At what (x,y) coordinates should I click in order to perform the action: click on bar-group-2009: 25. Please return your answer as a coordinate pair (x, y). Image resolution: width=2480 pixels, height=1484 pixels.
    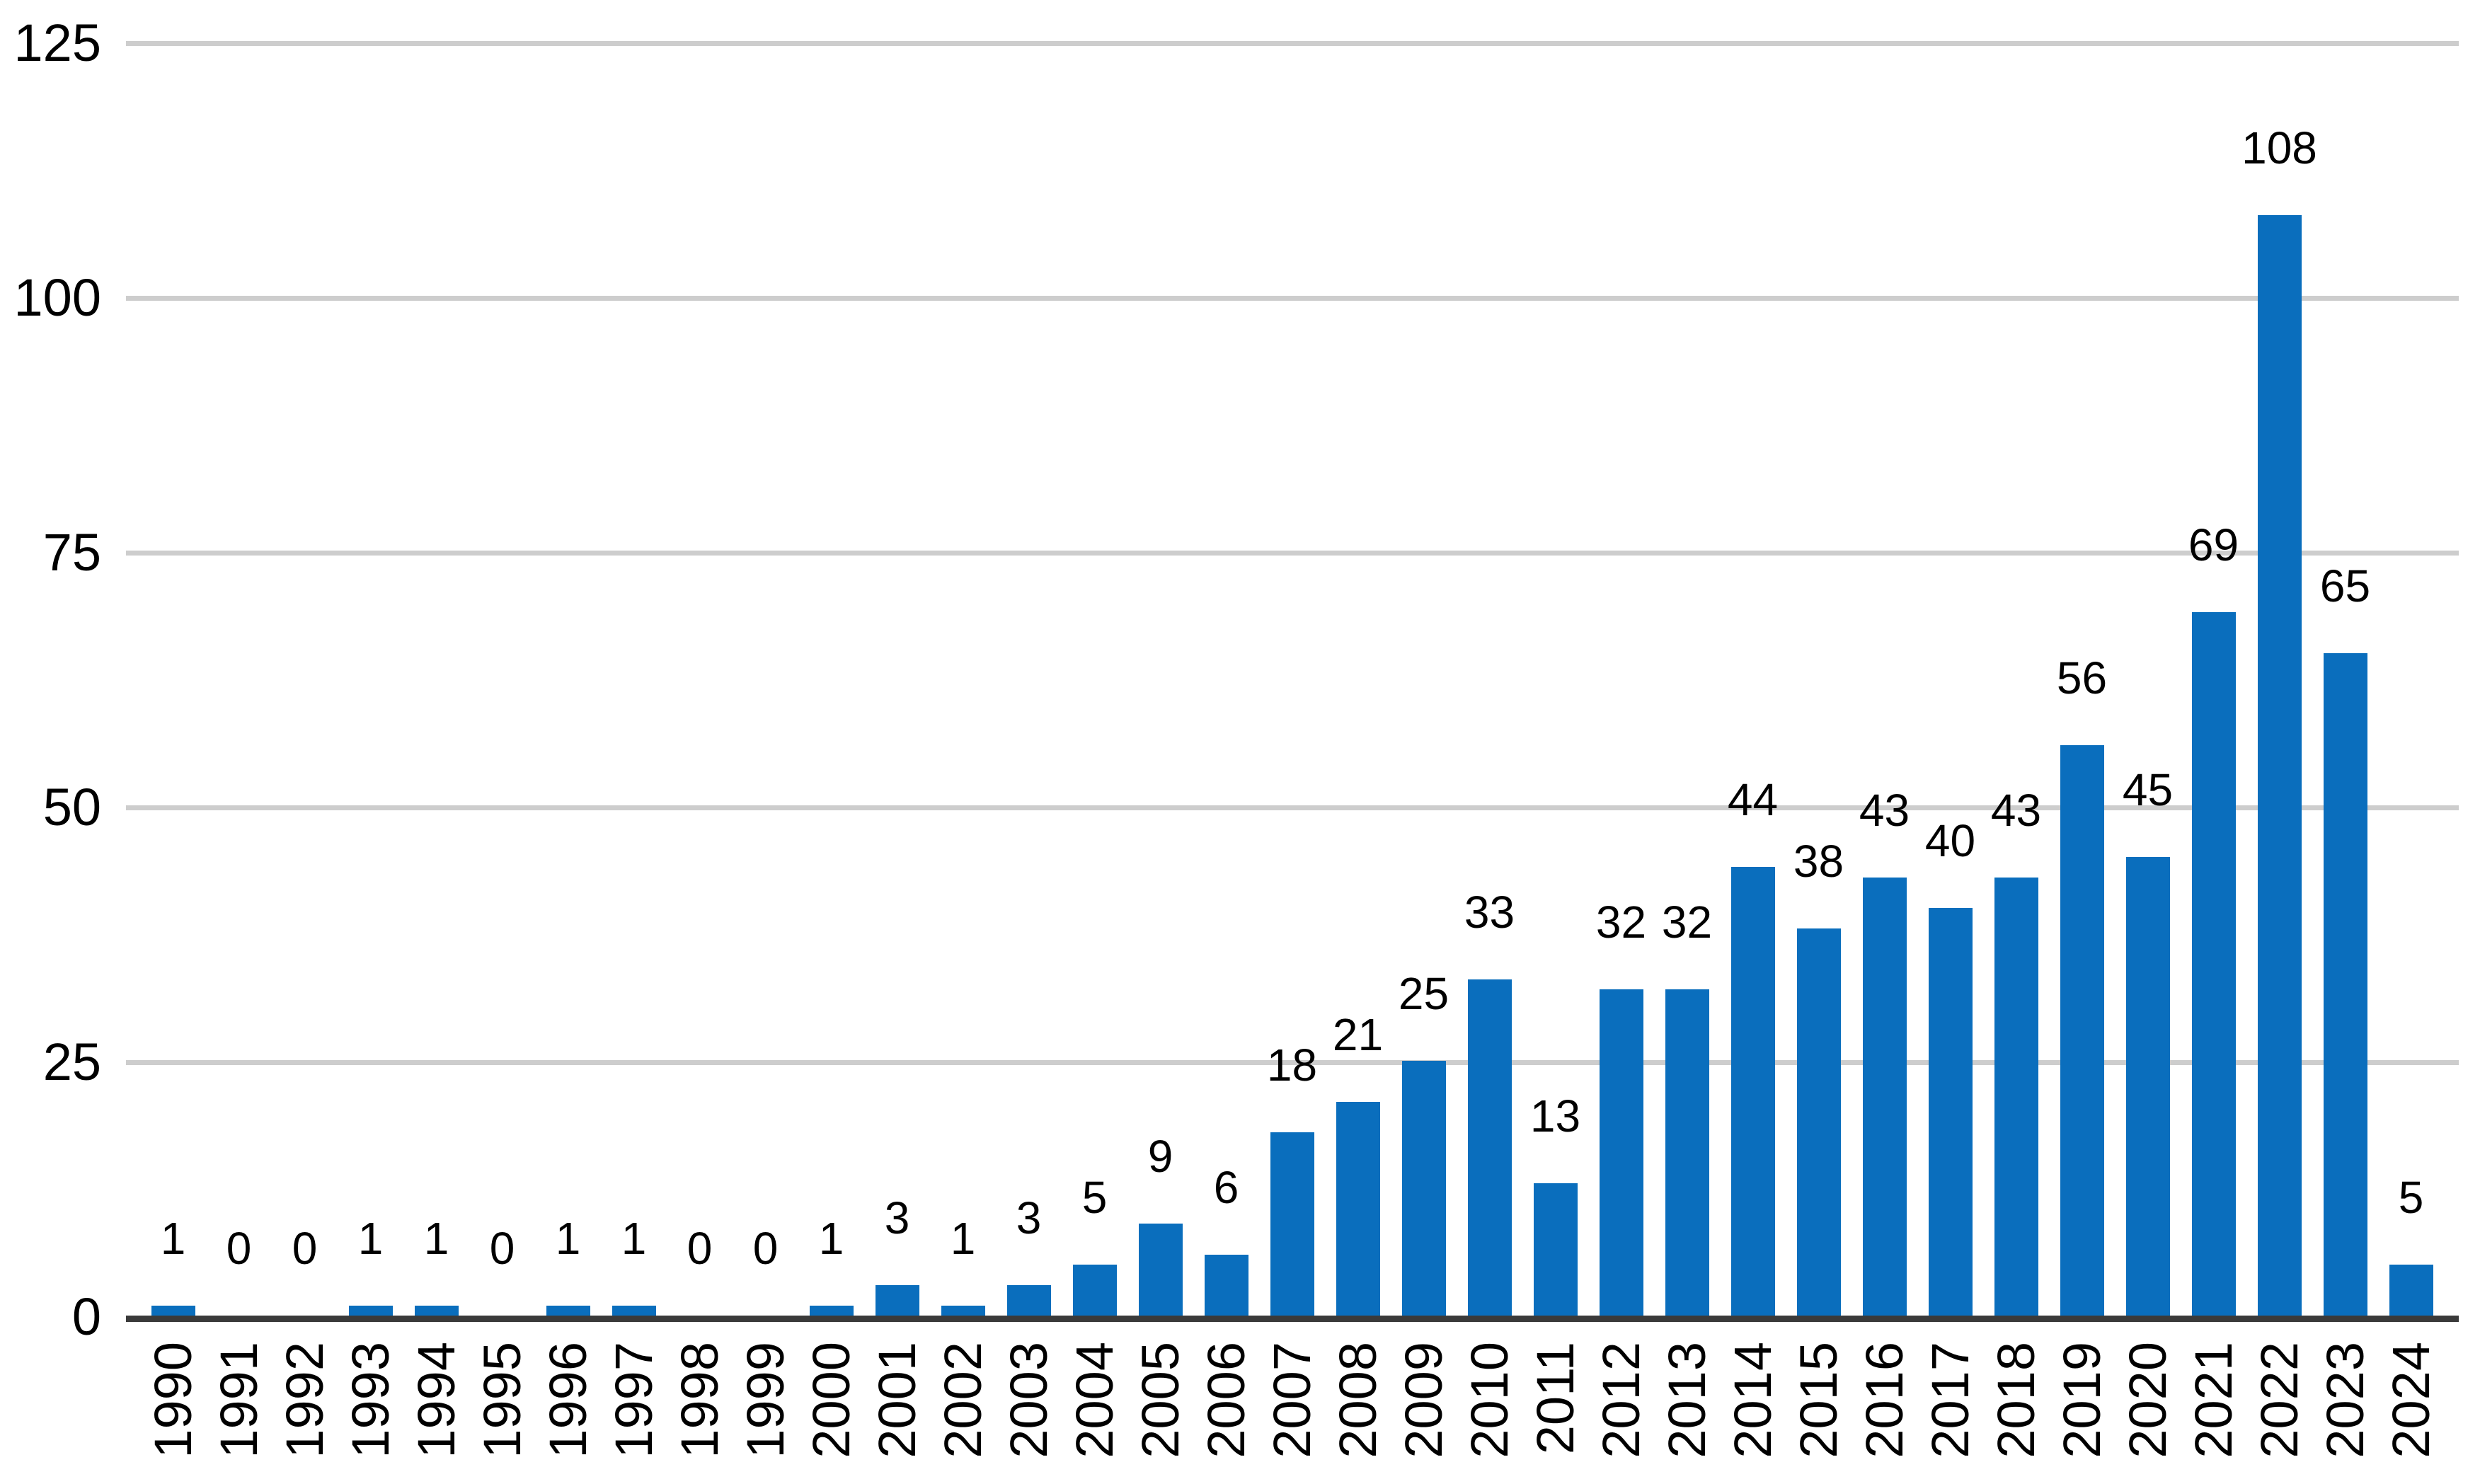
    Looking at the image, I should click on (1424, 1141).